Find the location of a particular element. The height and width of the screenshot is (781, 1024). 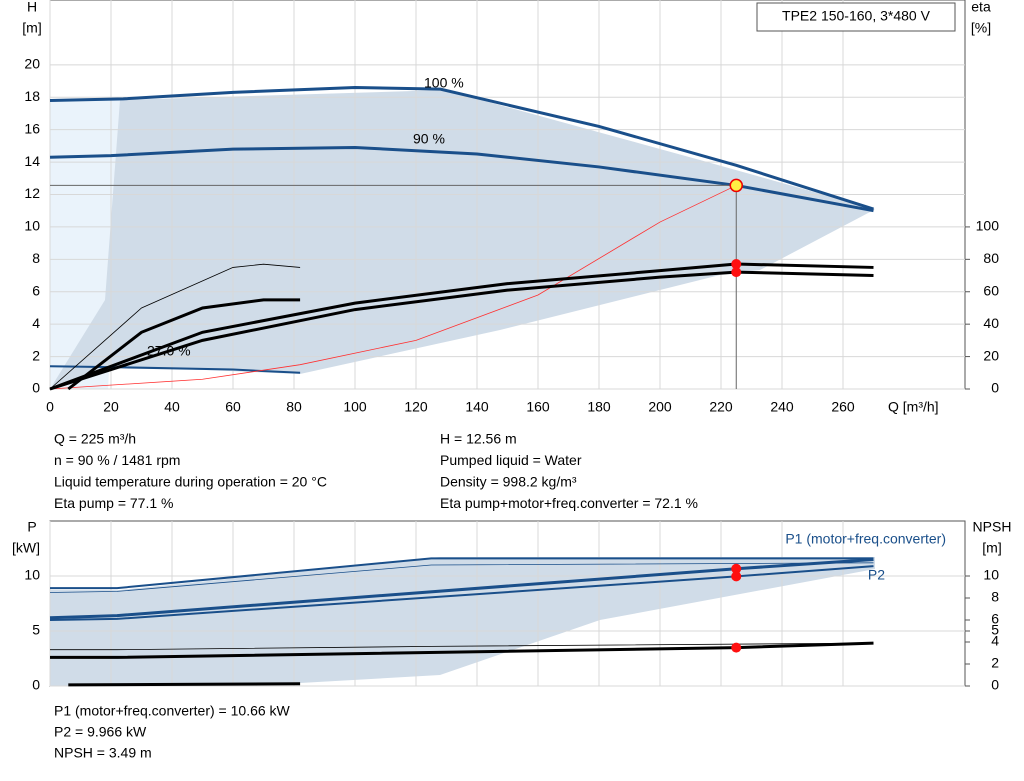

y-label: H is located at coordinates (32, 7).